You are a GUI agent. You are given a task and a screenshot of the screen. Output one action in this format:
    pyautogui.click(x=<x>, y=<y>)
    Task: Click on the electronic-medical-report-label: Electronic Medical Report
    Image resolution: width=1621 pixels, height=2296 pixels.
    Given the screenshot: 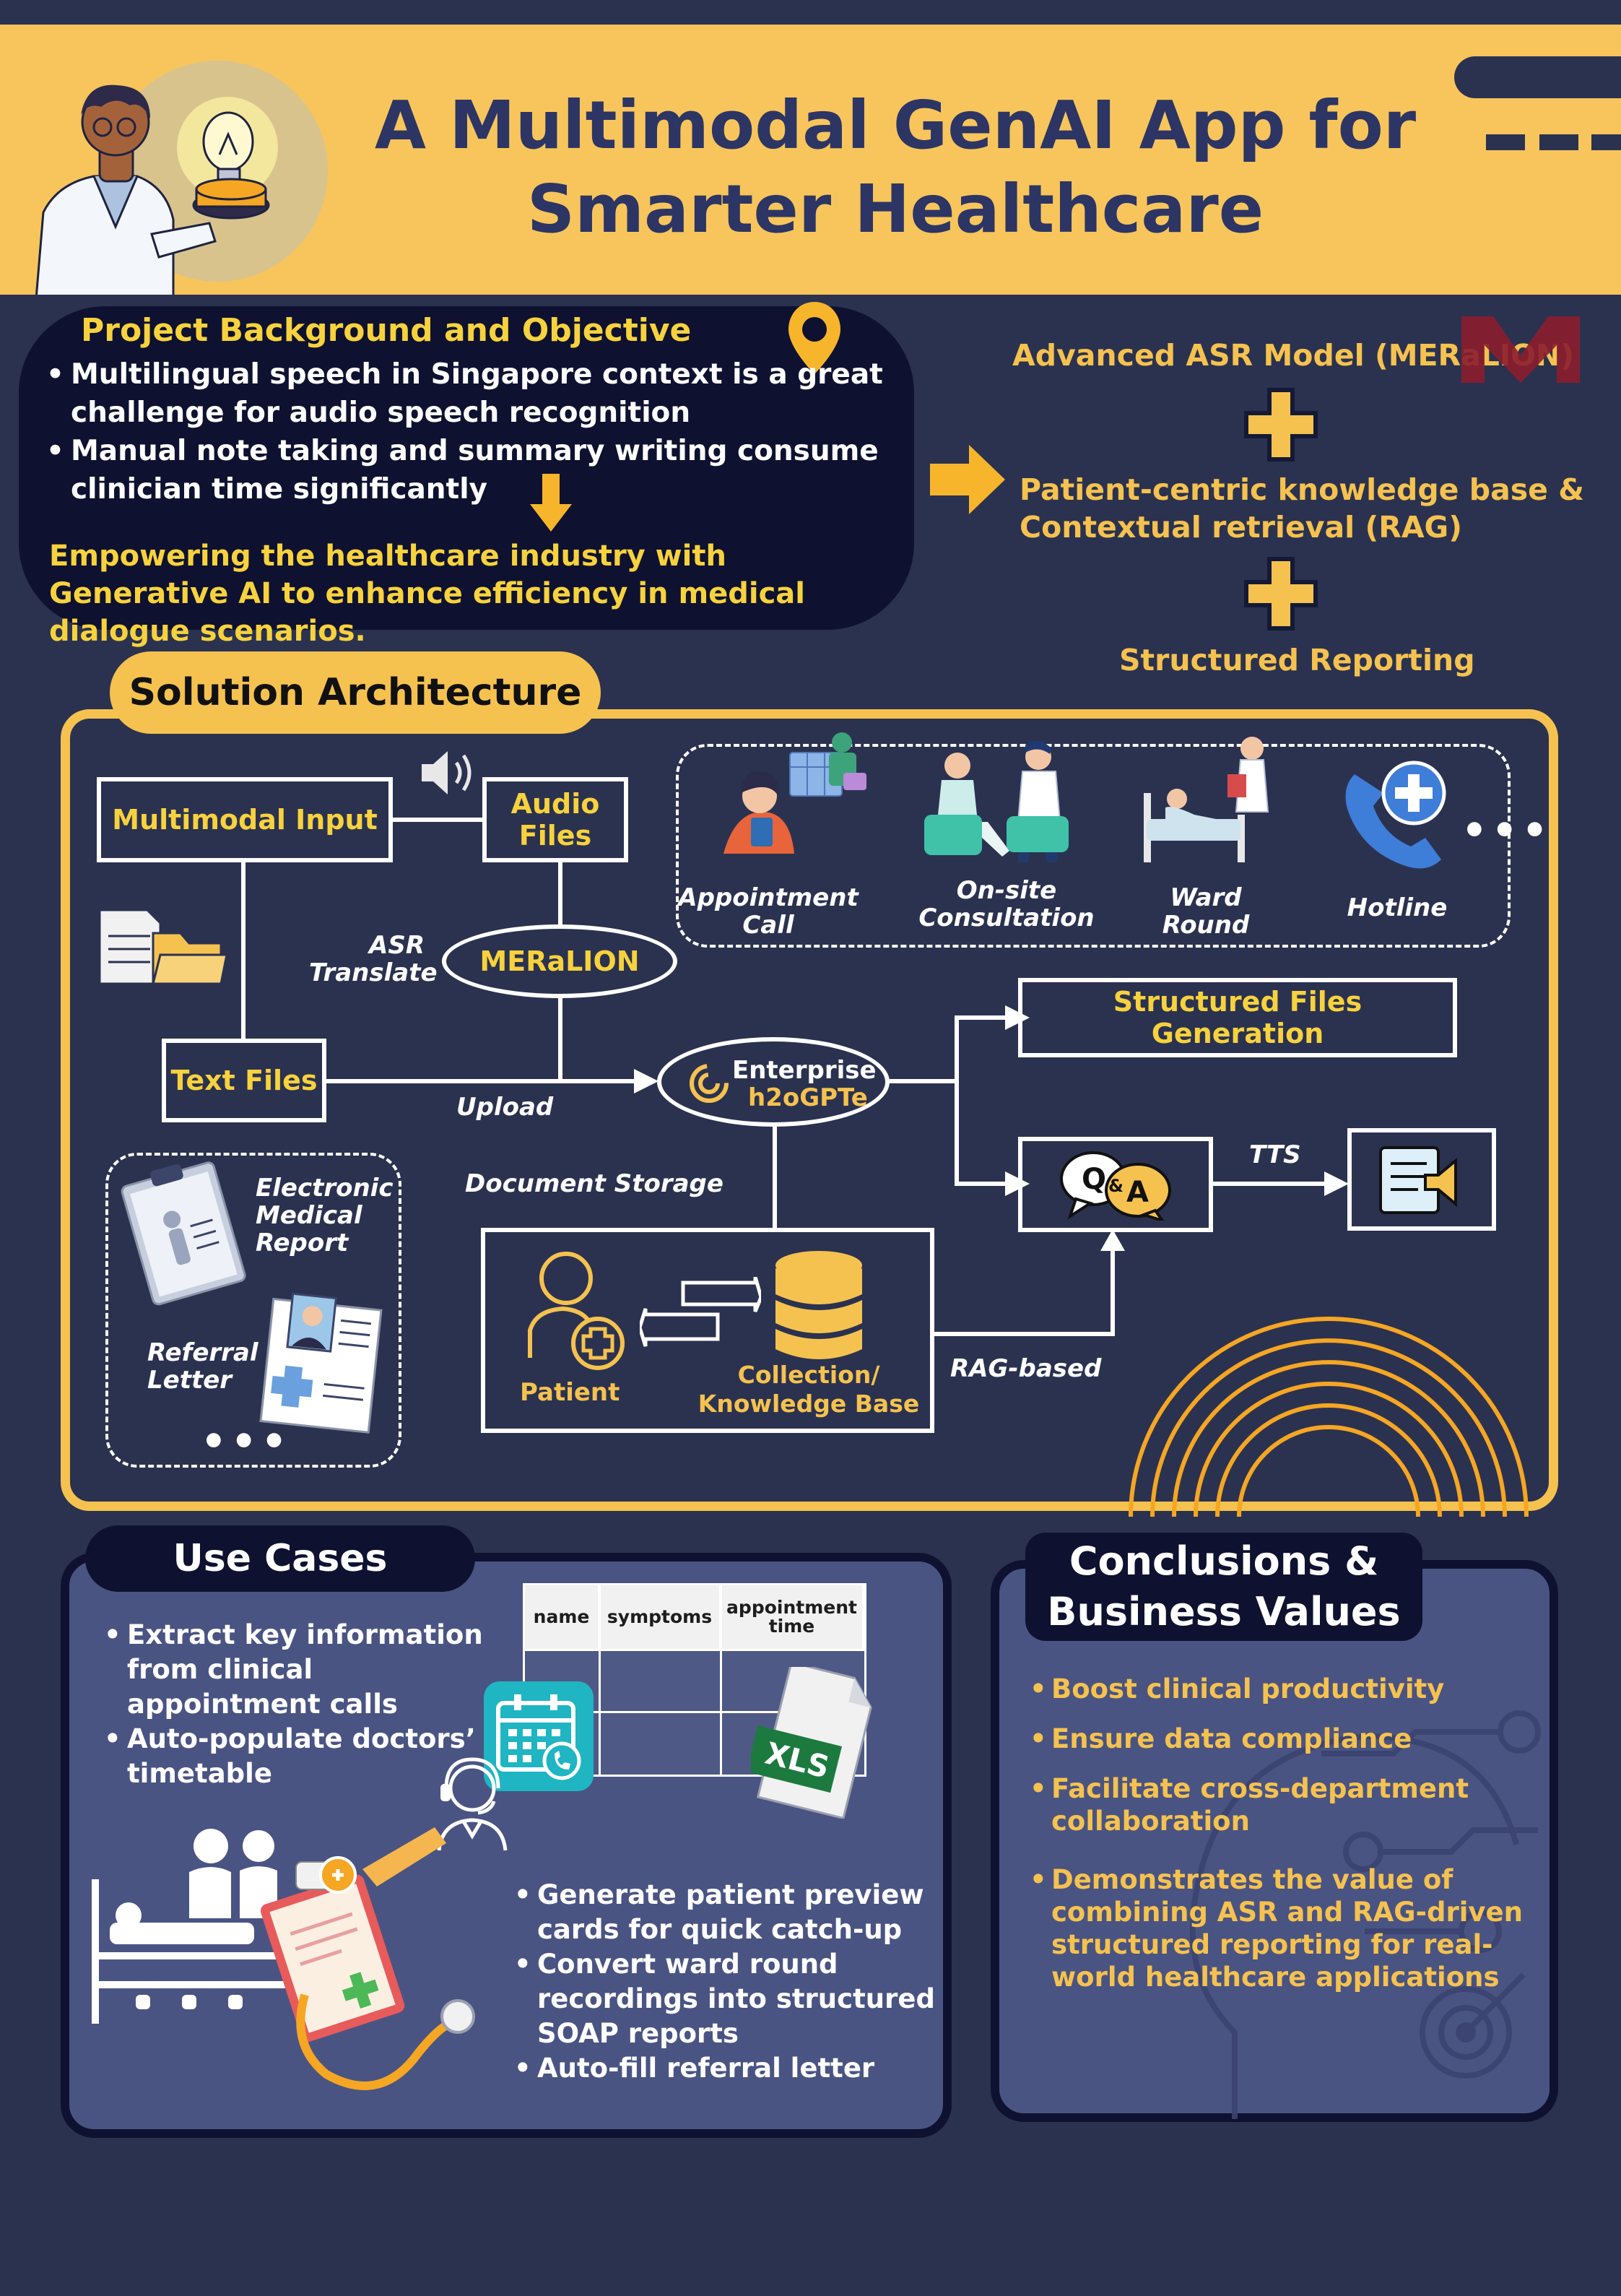 What is the action you would take?
    pyautogui.click(x=325, y=1215)
    